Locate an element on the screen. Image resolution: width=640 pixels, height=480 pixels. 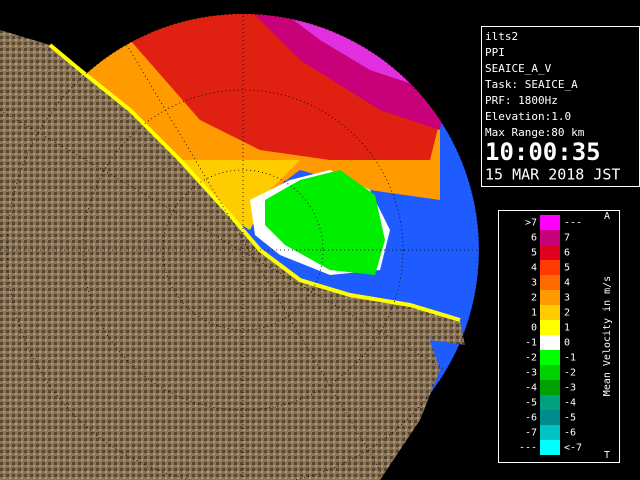
legend-high: -5 is located at coordinates (570, 418).